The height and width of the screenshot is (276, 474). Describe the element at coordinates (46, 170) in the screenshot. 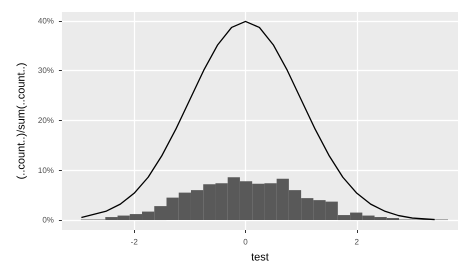

I see `y-tick-label: 10%` at that location.